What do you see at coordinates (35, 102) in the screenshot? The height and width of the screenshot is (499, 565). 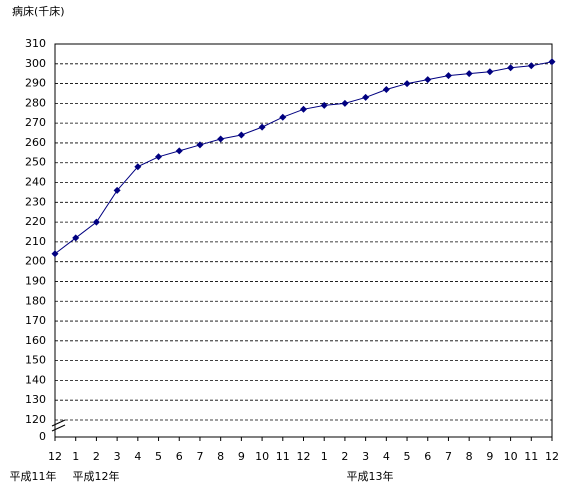 I see `y-tick-label: 280` at bounding box center [35, 102].